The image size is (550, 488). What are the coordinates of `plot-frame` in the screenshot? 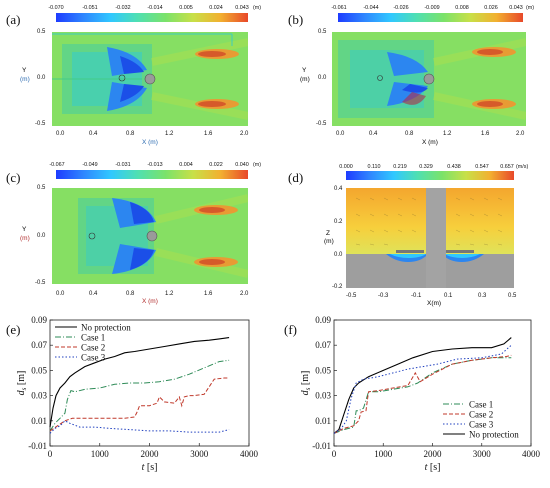 It's located at (432, 383).